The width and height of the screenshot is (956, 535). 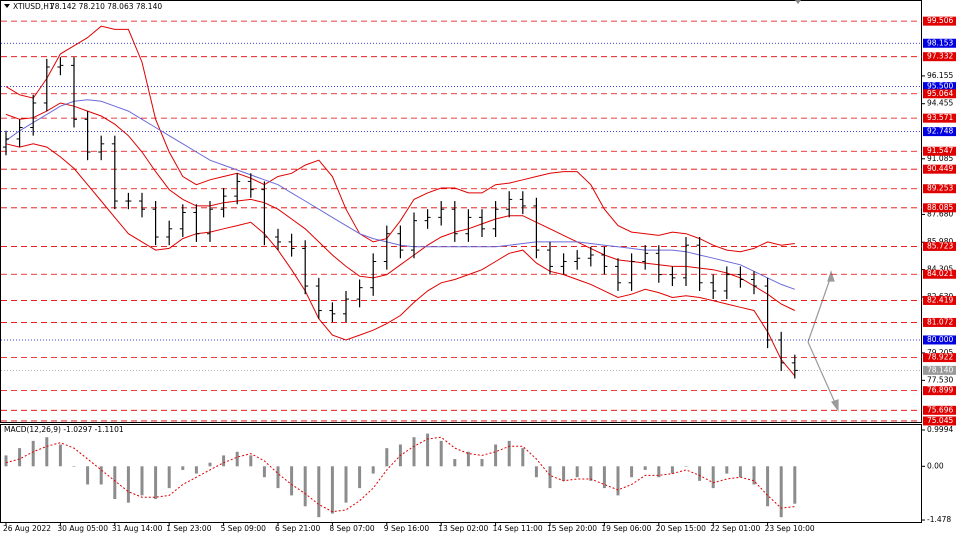 I want to click on x-tick-label: 5 Sep 09:00, so click(x=244, y=528).